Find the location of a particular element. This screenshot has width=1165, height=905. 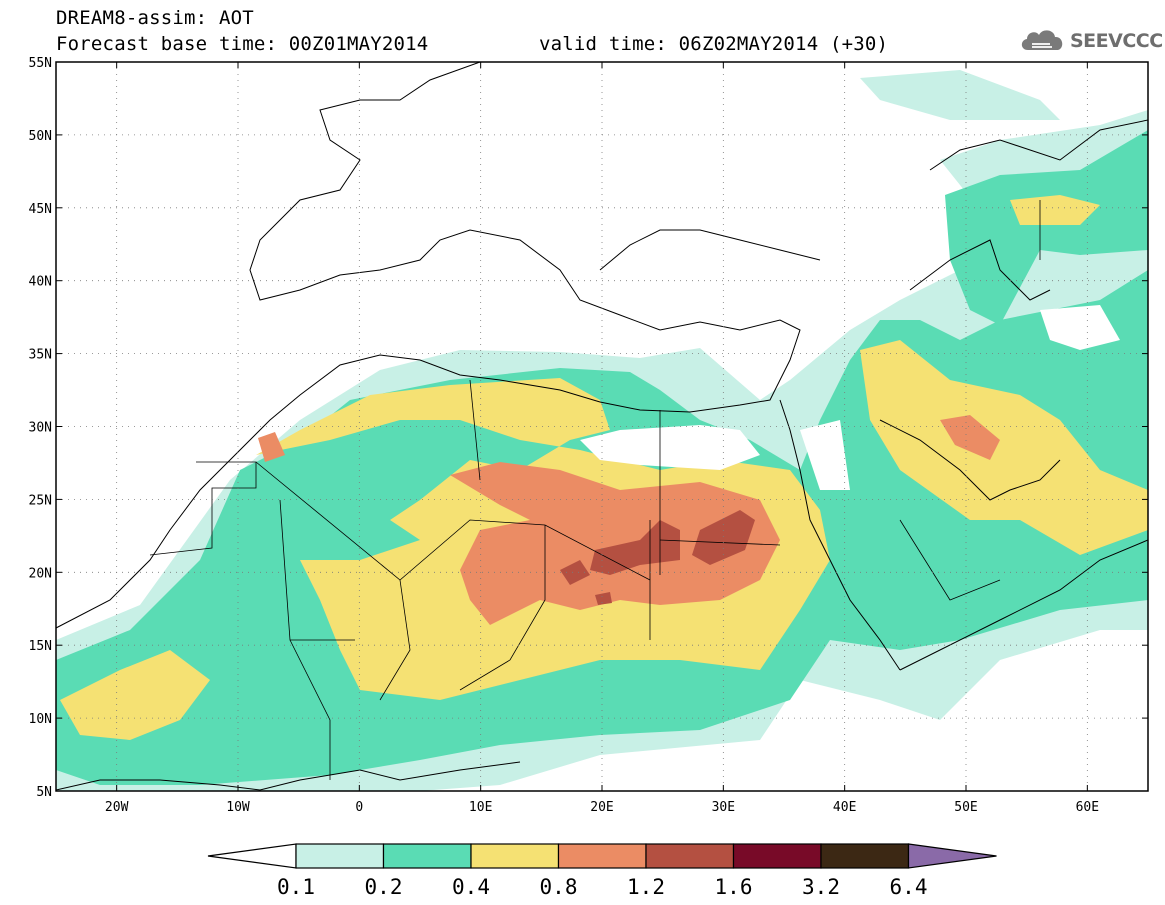

lat-tick-label: 55N is located at coordinates (40, 63).